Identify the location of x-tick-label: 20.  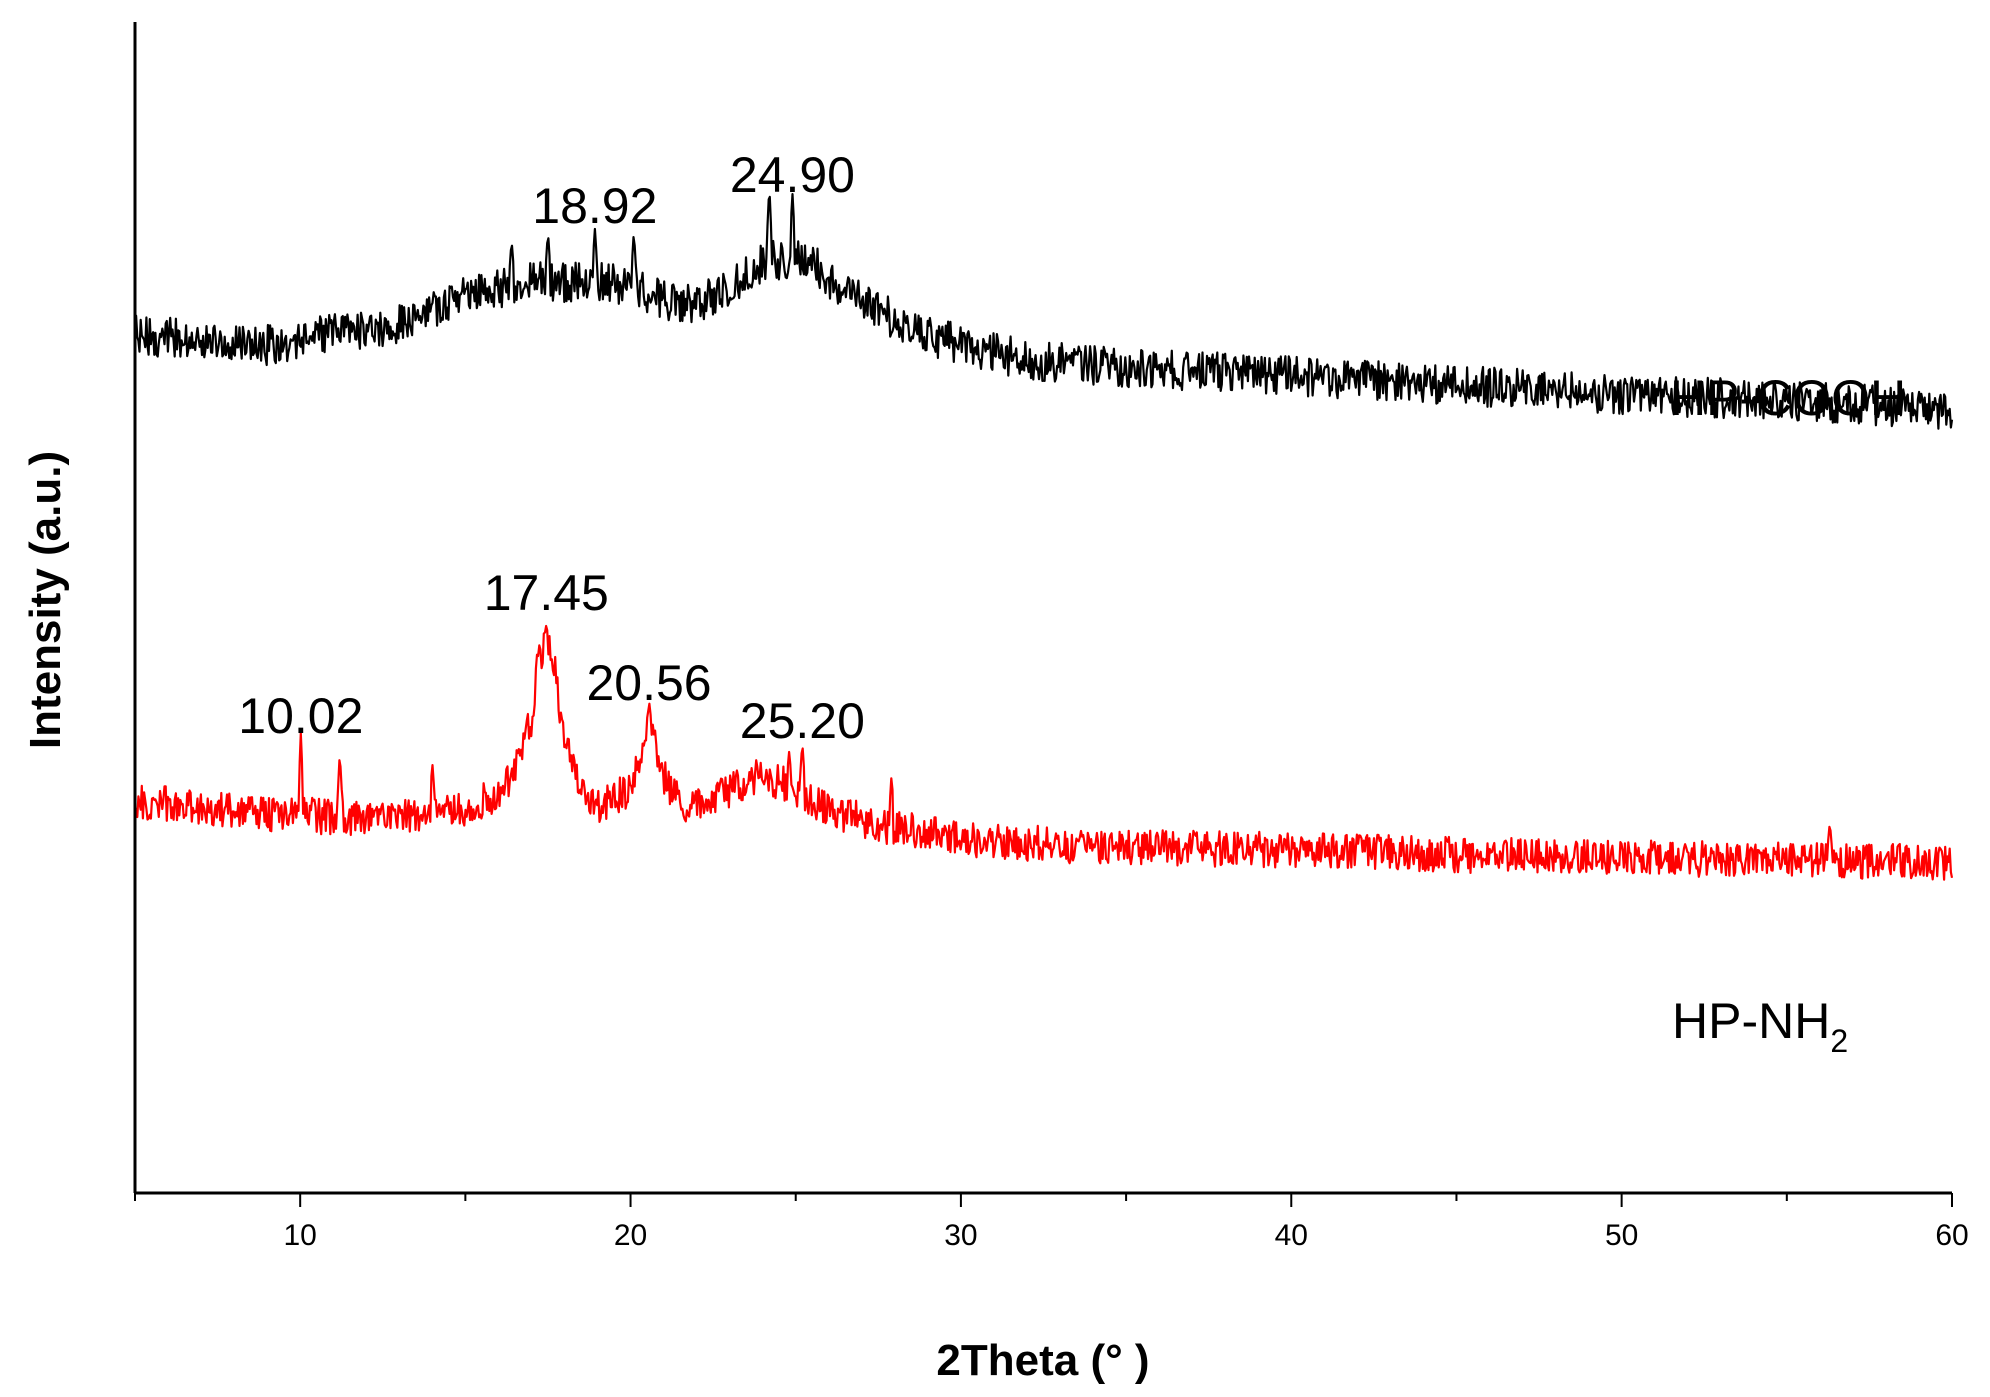
(630, 1235).